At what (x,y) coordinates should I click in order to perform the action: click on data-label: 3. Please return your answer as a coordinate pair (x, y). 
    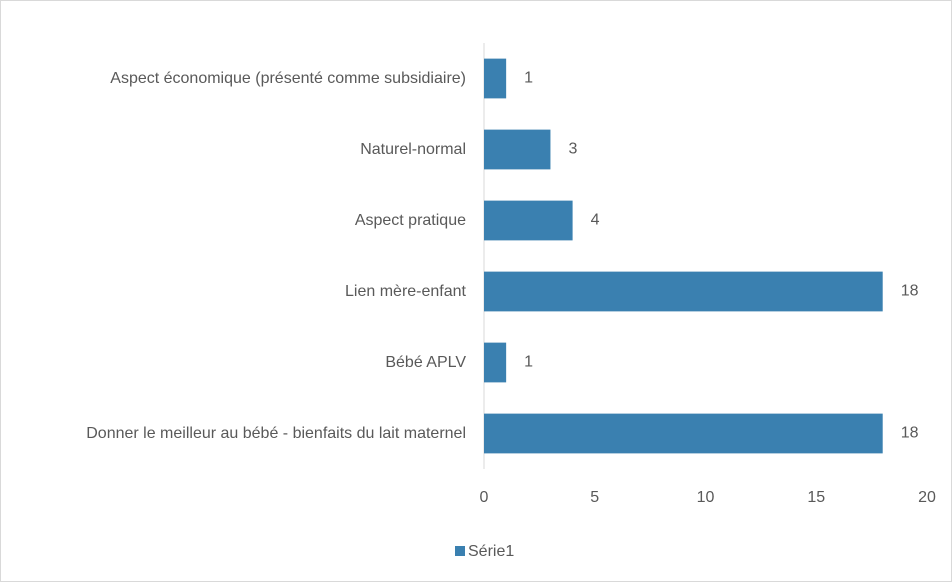
    Looking at the image, I should click on (572, 149).